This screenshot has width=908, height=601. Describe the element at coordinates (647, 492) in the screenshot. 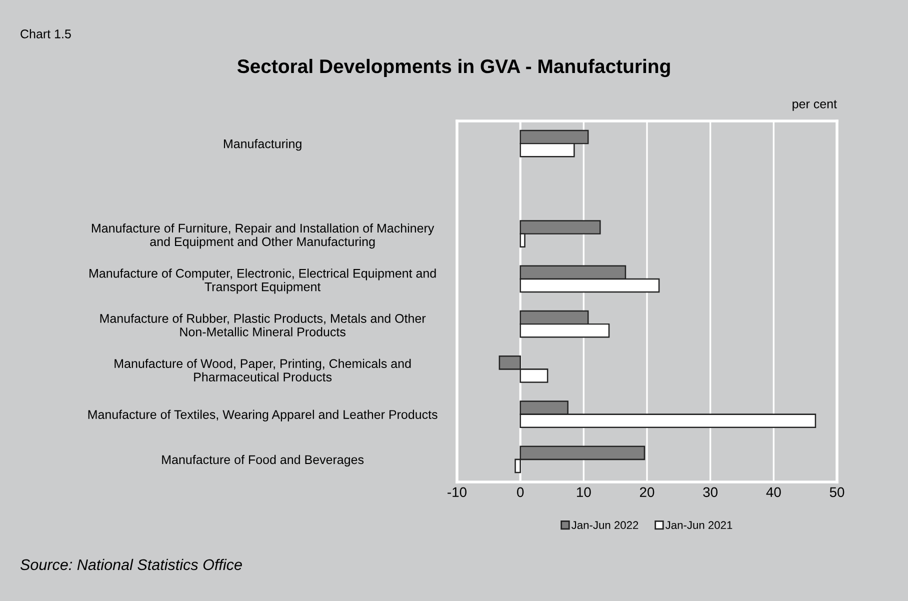

I see `x-tick-label: 20` at that location.